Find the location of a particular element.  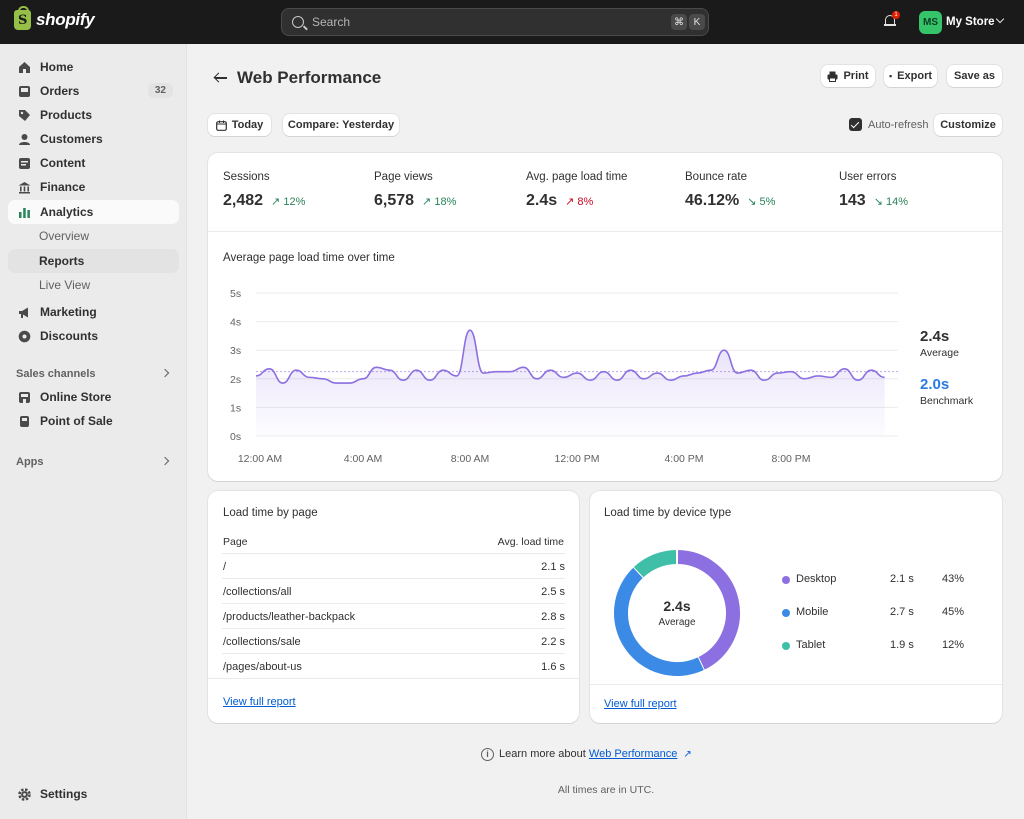

web-performance-link: Web Performance is located at coordinates (633, 754).